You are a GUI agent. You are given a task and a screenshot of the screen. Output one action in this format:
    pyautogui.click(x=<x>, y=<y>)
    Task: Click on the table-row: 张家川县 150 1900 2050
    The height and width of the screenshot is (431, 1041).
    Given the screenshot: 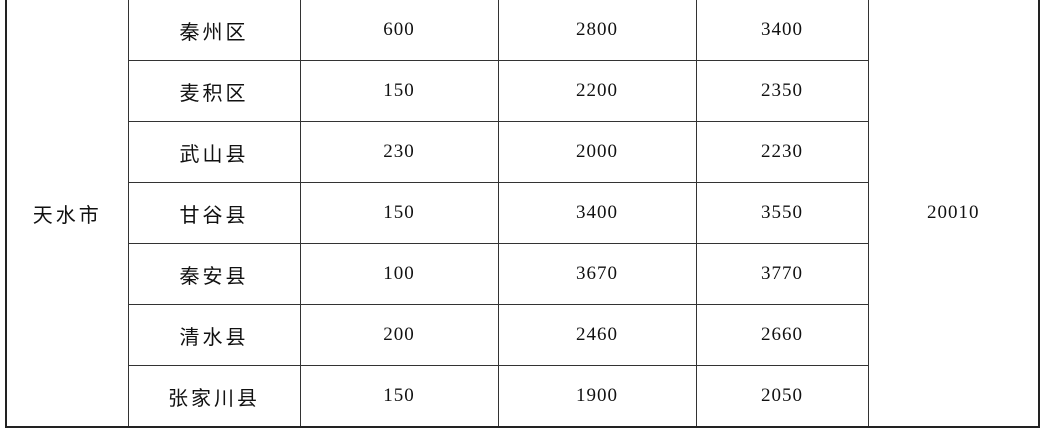 What is the action you would take?
    pyautogui.click(x=522, y=396)
    